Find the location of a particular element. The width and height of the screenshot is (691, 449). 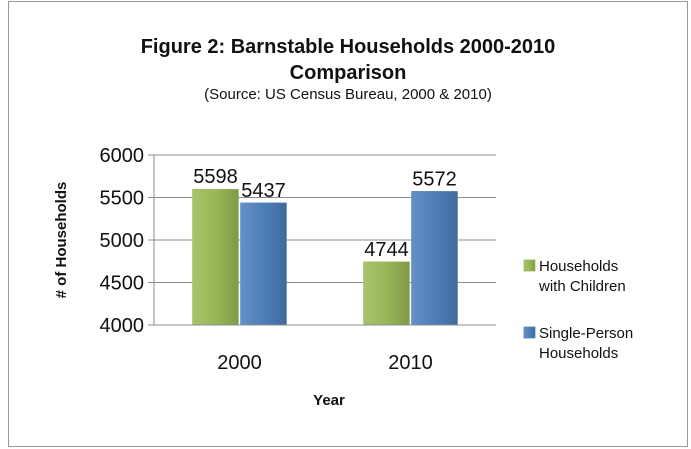

y-tick-label-2: 5000 is located at coordinates (122, 241).